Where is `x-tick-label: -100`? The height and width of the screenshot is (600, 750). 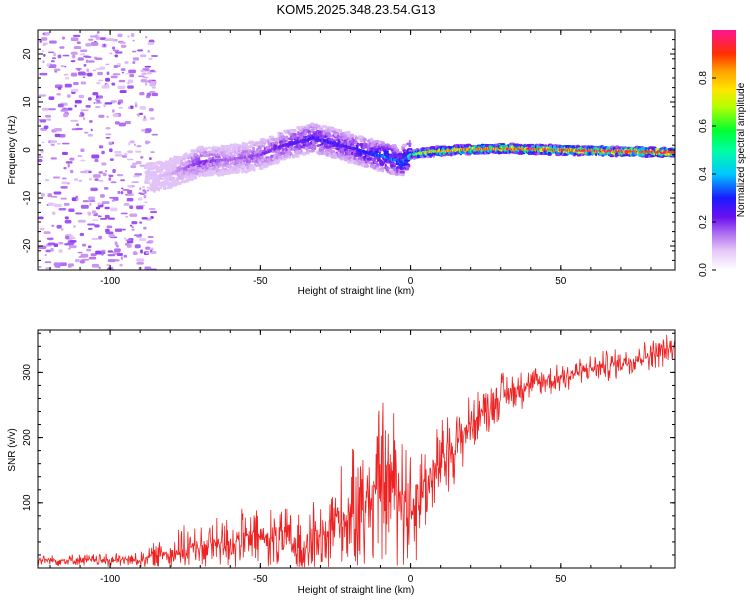 x-tick-label: -100 is located at coordinates (110, 281).